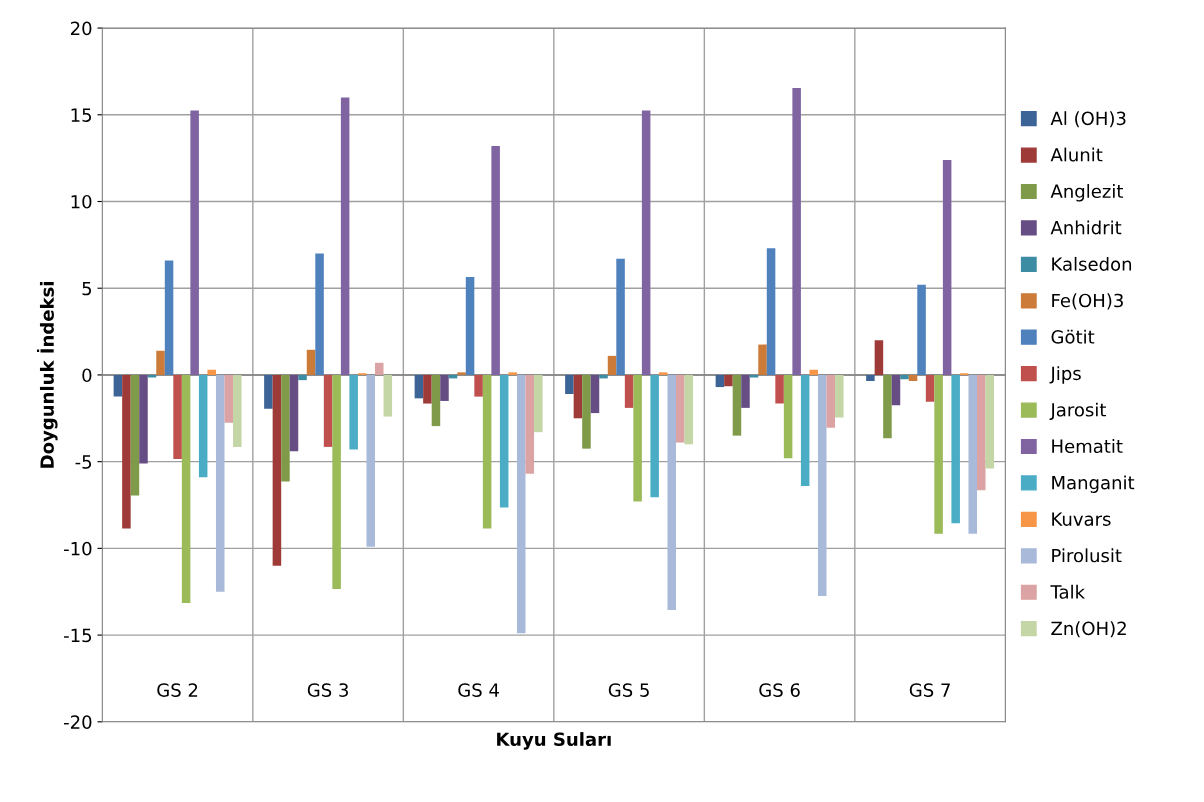 The height and width of the screenshot is (802, 1204). Describe the element at coordinates (1087, 555) in the screenshot. I see `legend-label: Pirolusit` at that location.